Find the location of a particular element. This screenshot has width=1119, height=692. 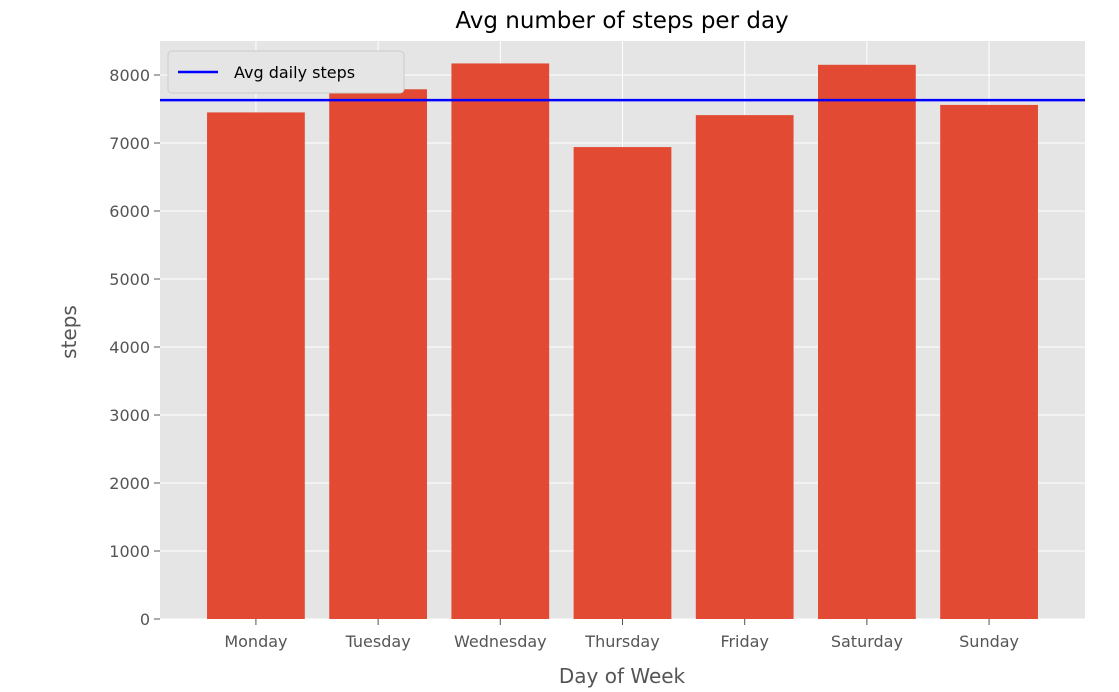

chart-title: Avg number of steps per day is located at coordinates (621, 21).